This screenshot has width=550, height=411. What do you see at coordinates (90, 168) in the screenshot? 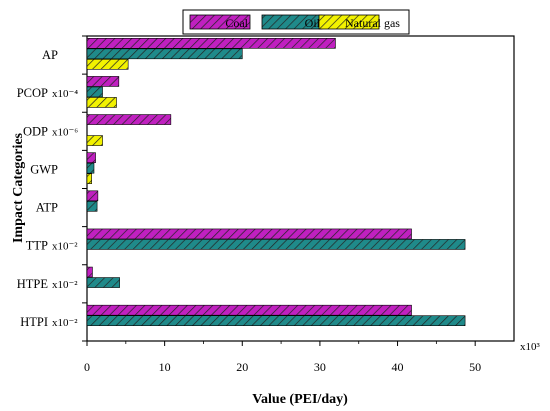
I see `bar-gwp-oil` at bounding box center [90, 168].